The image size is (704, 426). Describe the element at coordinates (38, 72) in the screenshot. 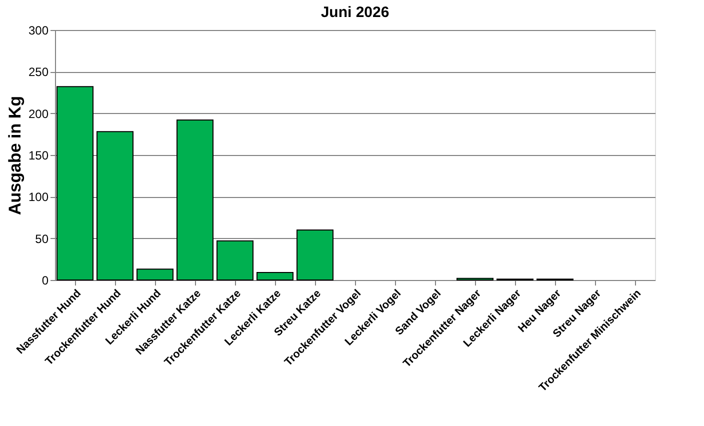

I see `y-tick-label: 250` at that location.